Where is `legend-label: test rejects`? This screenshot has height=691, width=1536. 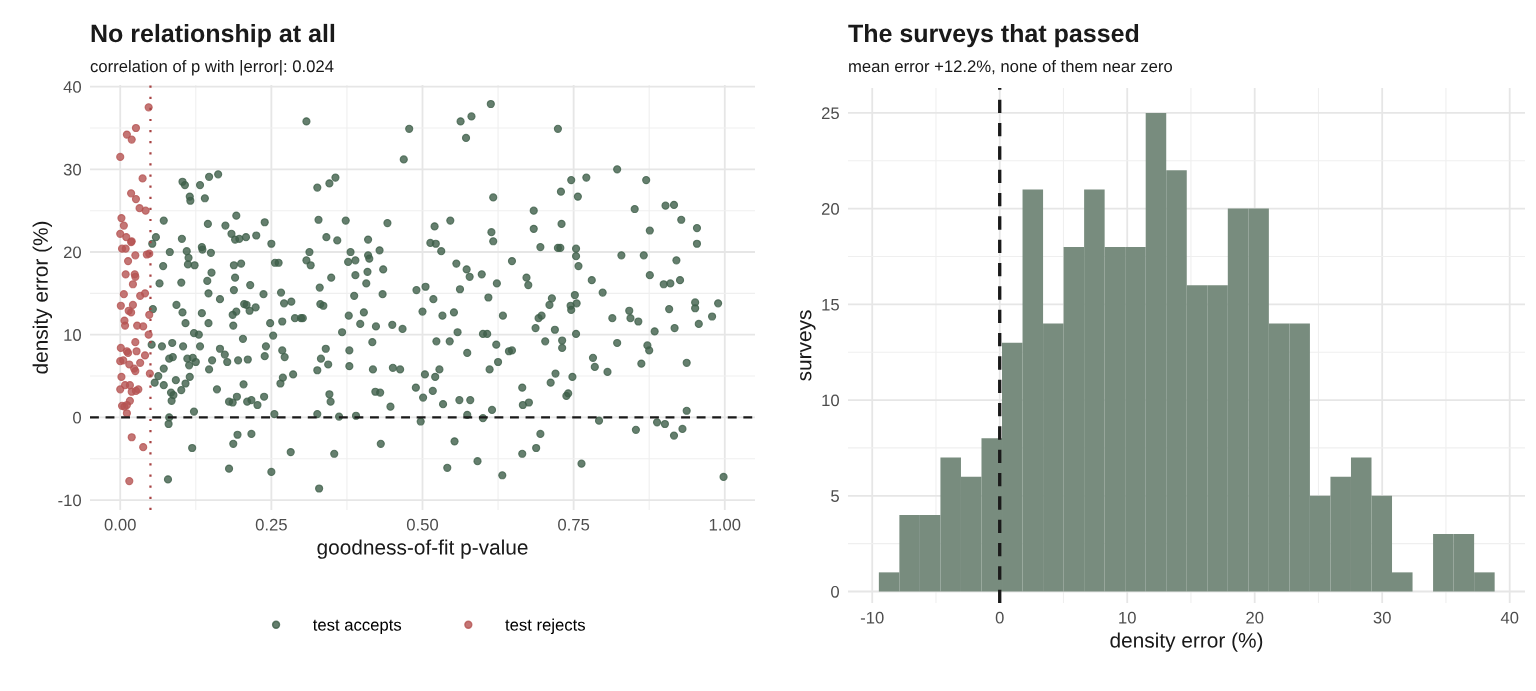 legend-label: test rejects is located at coordinates (545, 626).